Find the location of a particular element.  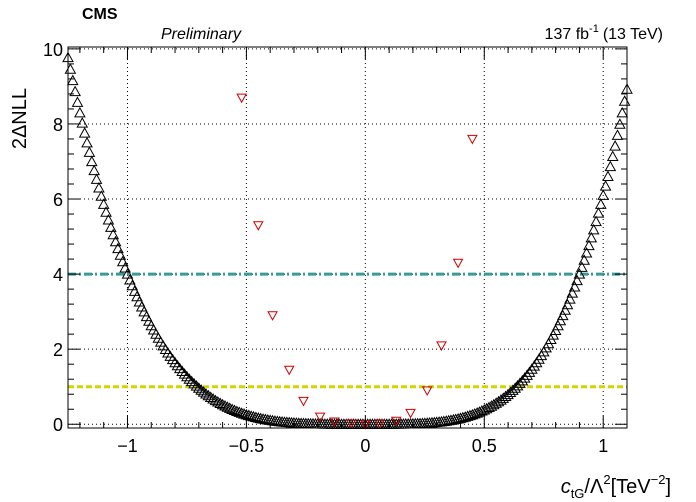

y-tick-label: 6 is located at coordinates (58, 200).